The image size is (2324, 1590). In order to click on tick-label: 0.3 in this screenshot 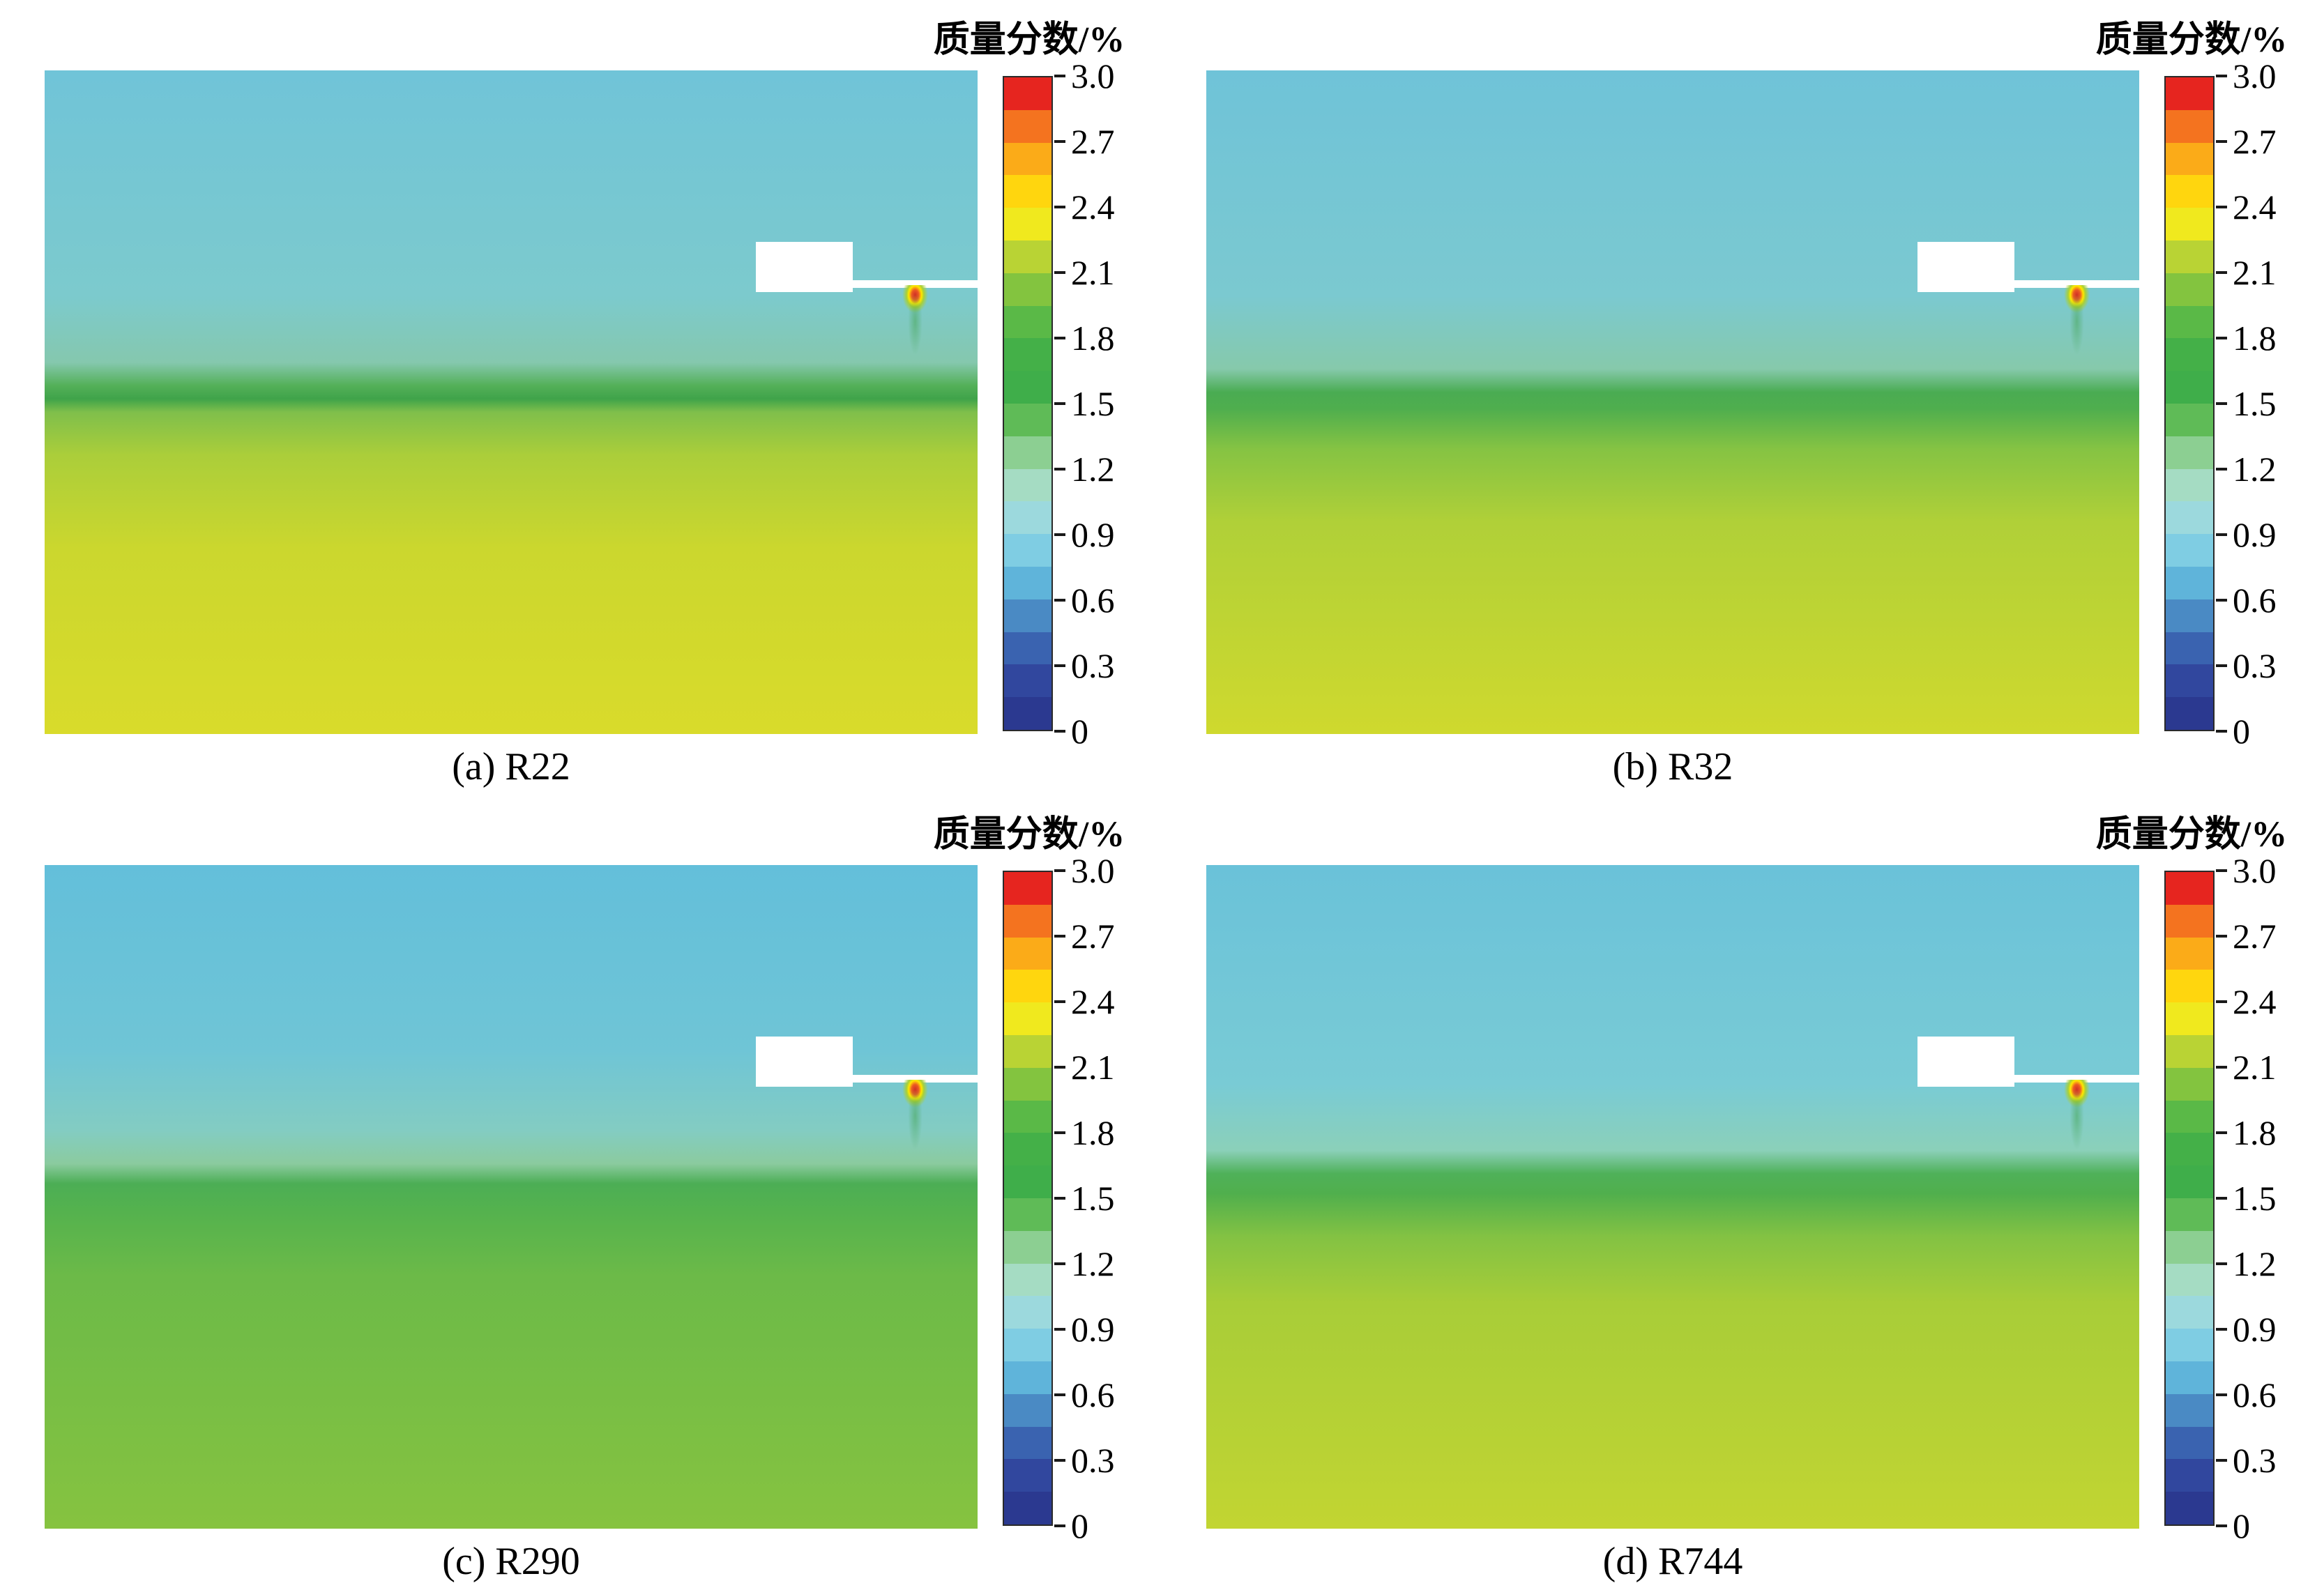, I will do `click(1093, 665)`.